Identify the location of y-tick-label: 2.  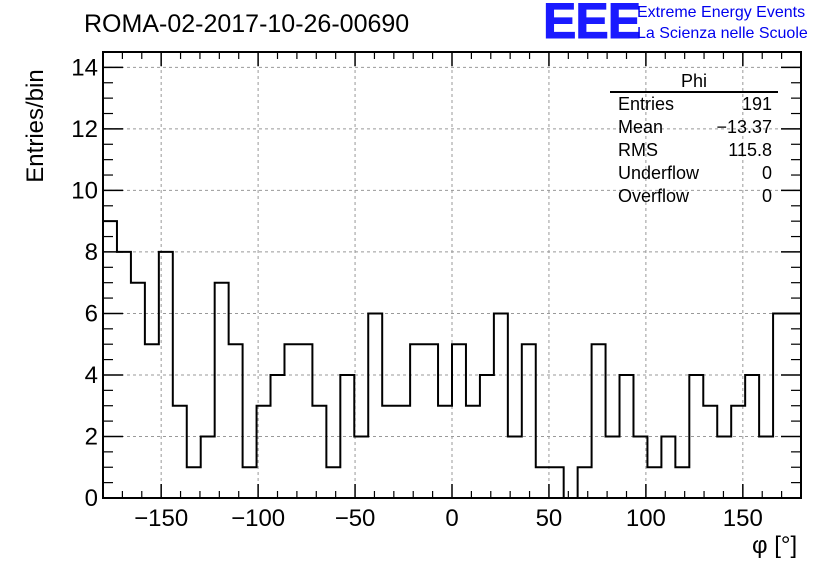
(91, 436).